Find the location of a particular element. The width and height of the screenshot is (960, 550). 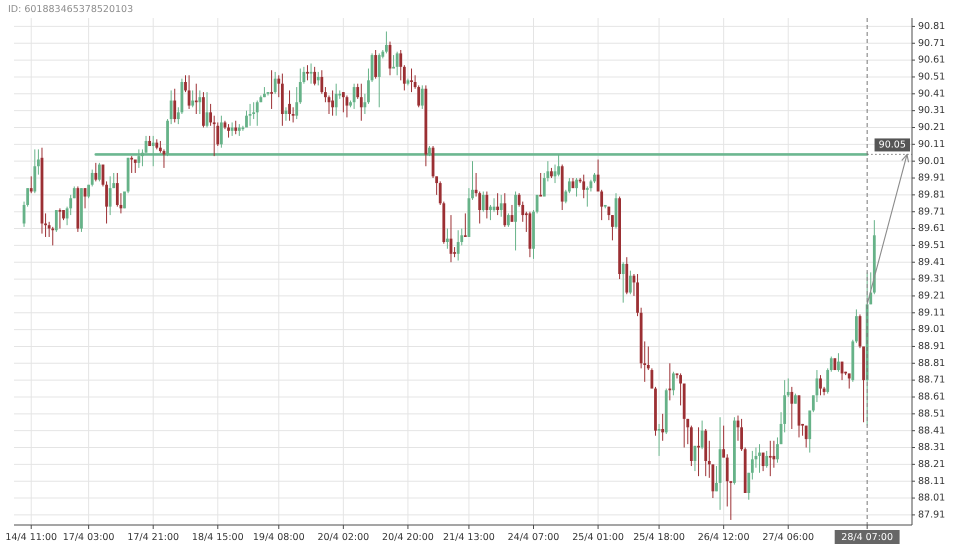

y-tick-label: 89.91 is located at coordinates (932, 178).